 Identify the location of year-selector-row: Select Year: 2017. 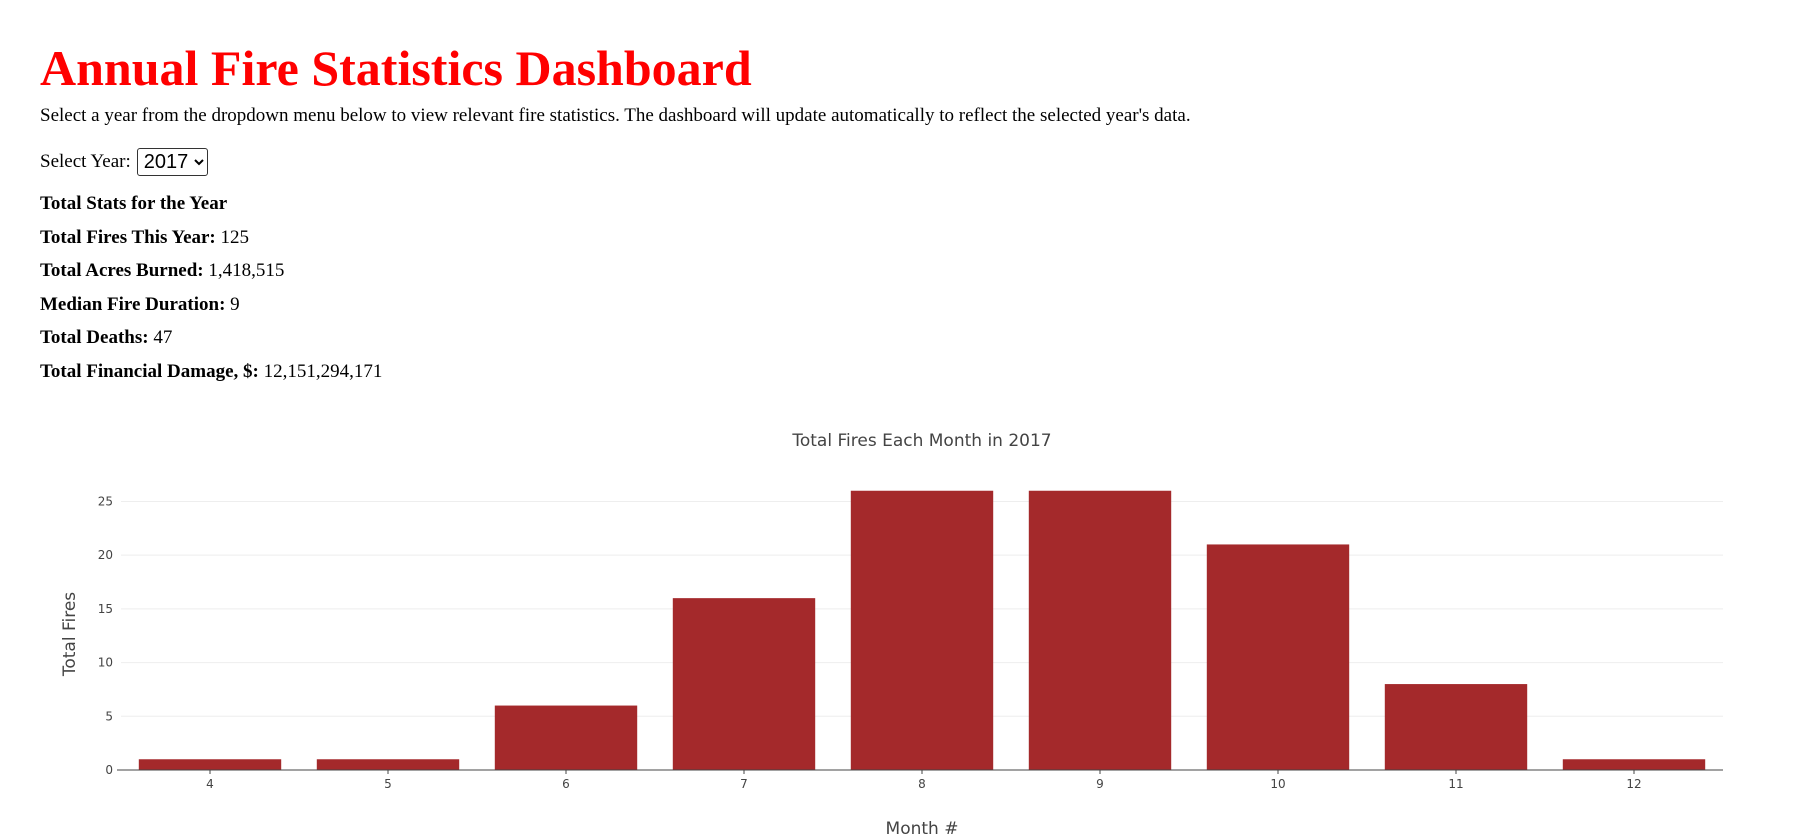
(124, 162).